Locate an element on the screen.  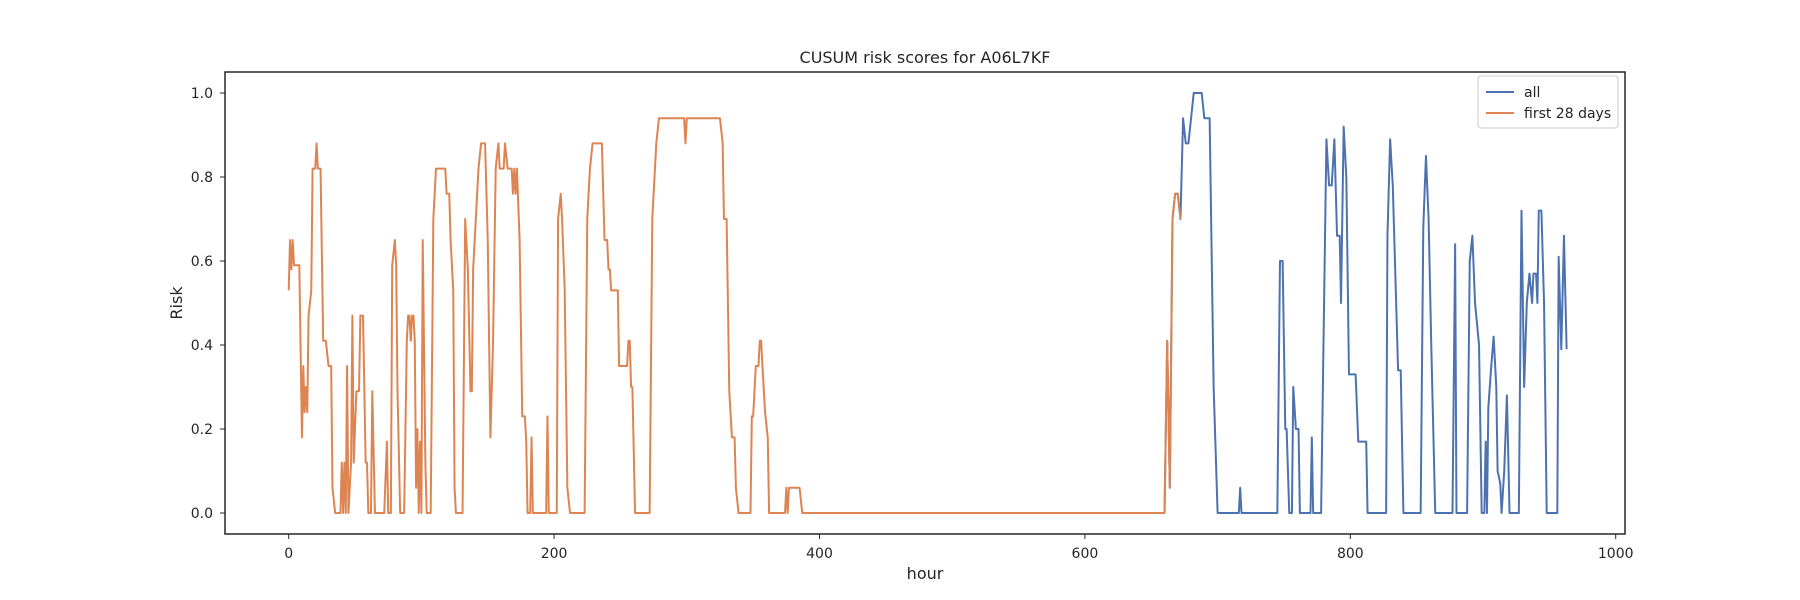
y-tick-label: 1.0 is located at coordinates (202, 94).